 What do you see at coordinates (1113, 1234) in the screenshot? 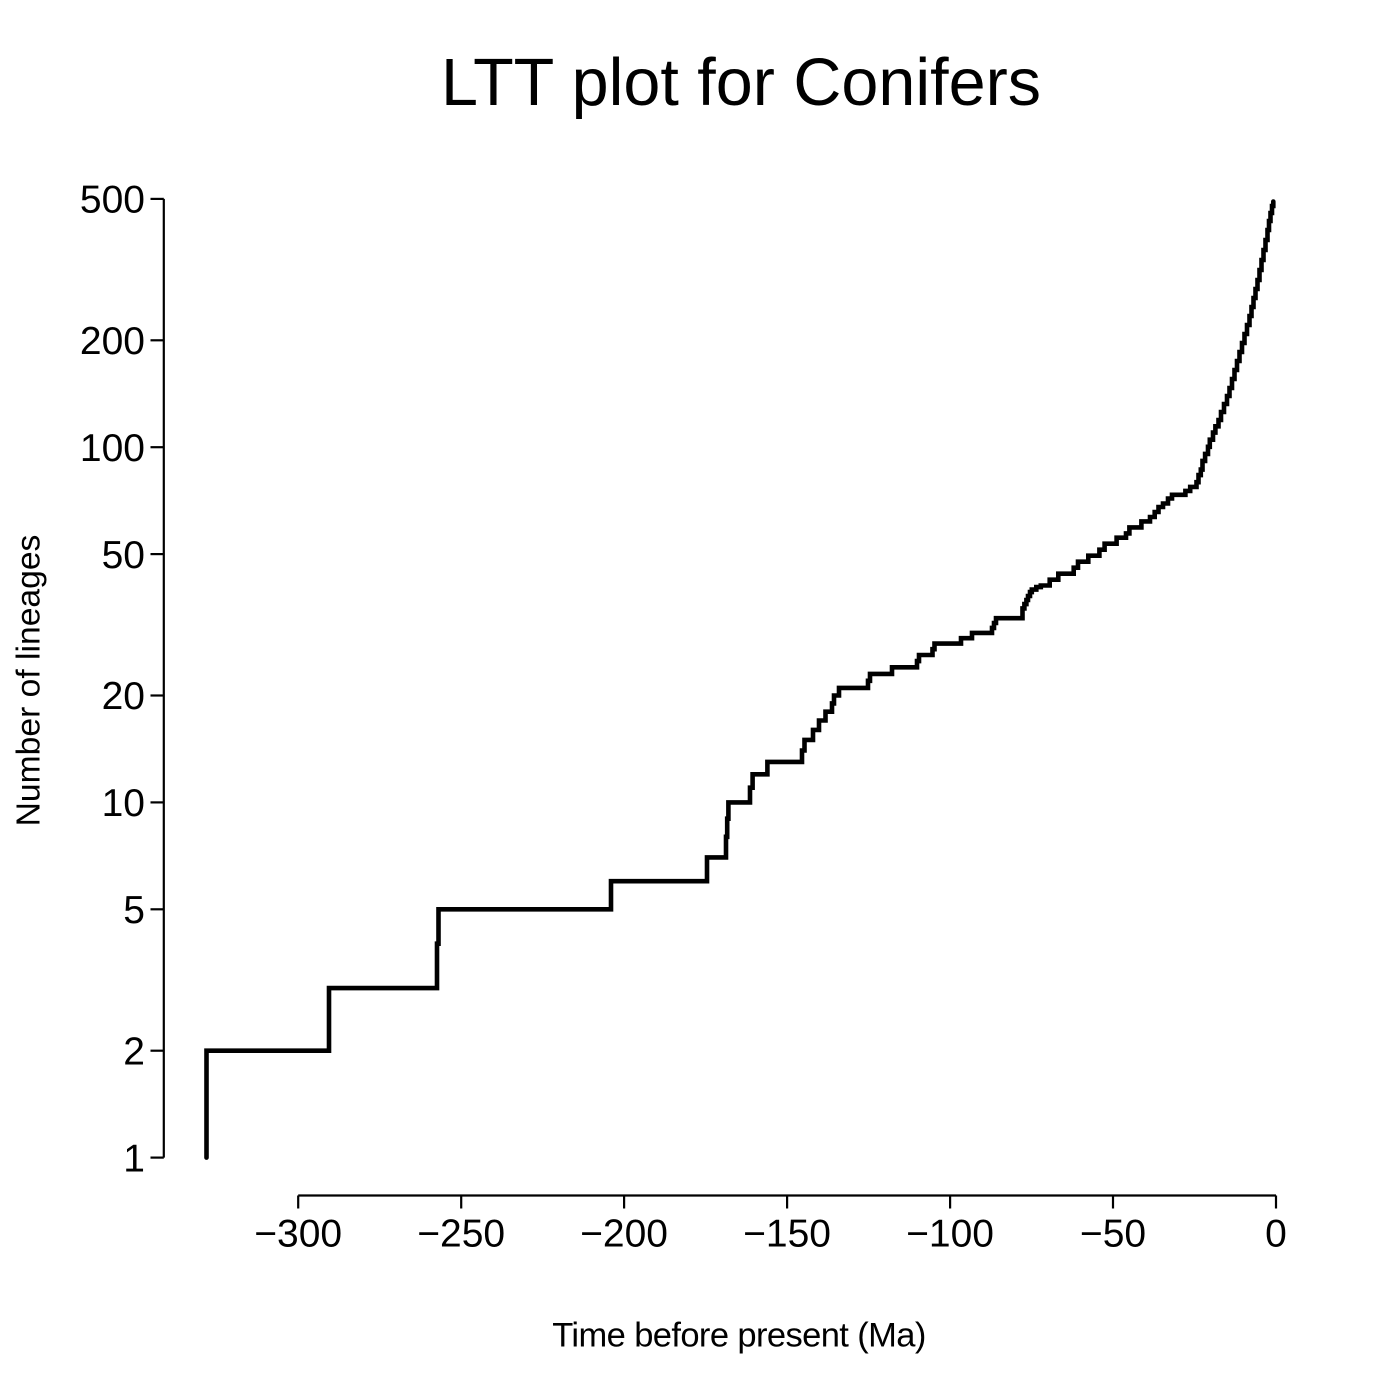
I see `svg-text: −50` at bounding box center [1113, 1234].